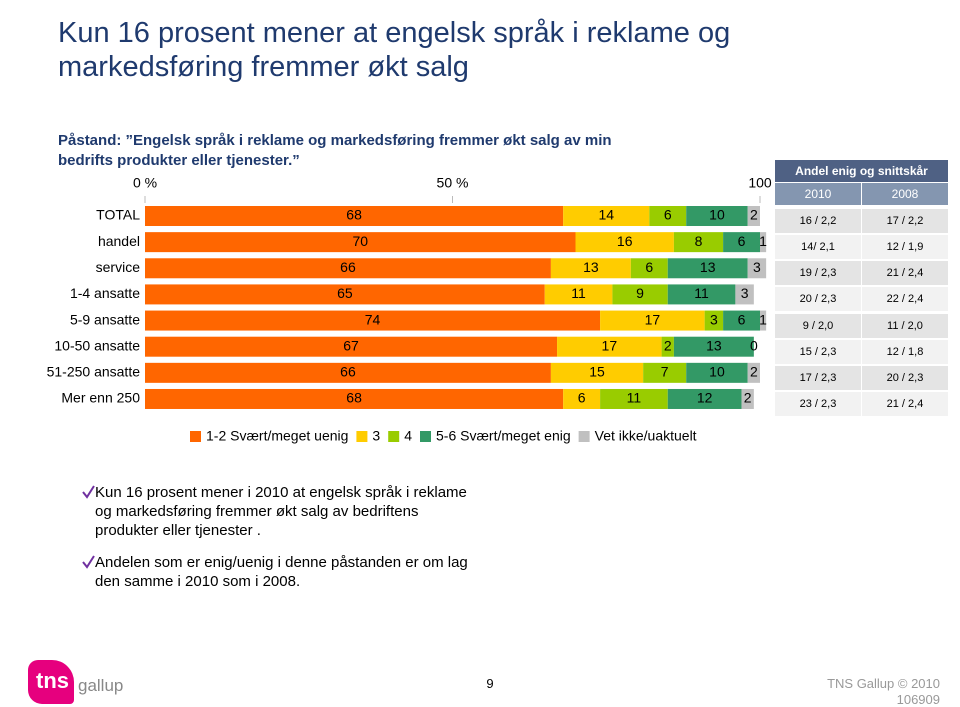  I want to click on value-label: 68, so click(354, 215).